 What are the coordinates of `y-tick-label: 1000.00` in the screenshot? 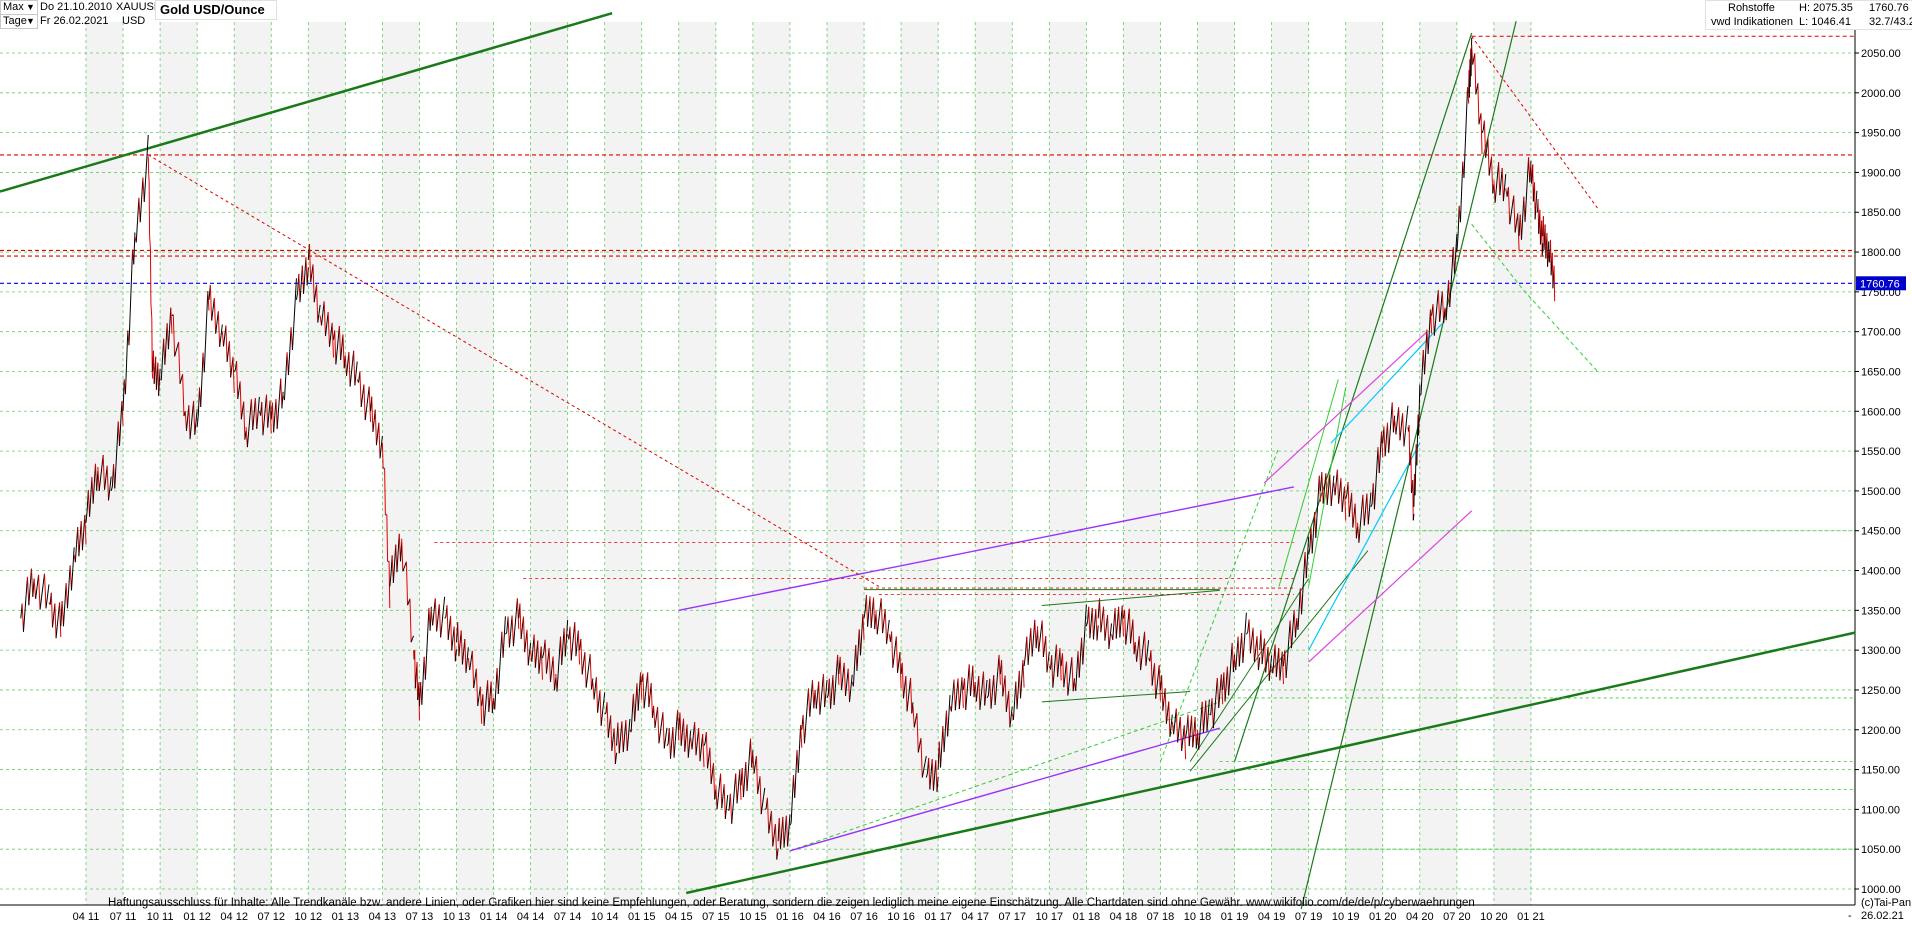 It's located at (1881, 890).